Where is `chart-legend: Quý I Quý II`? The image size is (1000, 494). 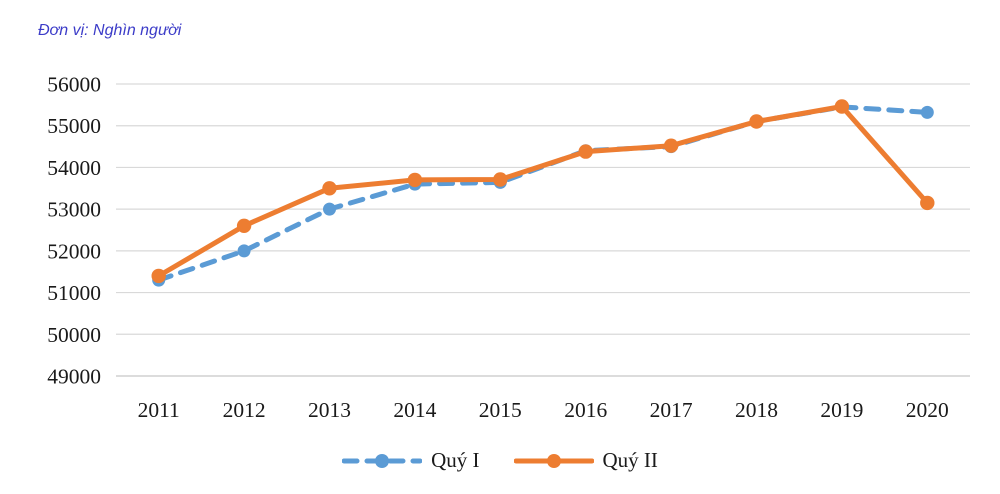 chart-legend: Quý I Quý II is located at coordinates (500, 460).